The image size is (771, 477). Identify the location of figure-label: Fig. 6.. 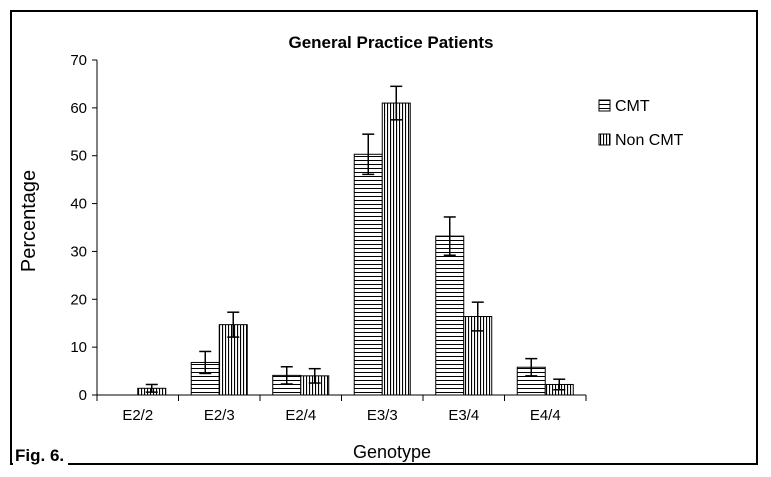
(41, 456).